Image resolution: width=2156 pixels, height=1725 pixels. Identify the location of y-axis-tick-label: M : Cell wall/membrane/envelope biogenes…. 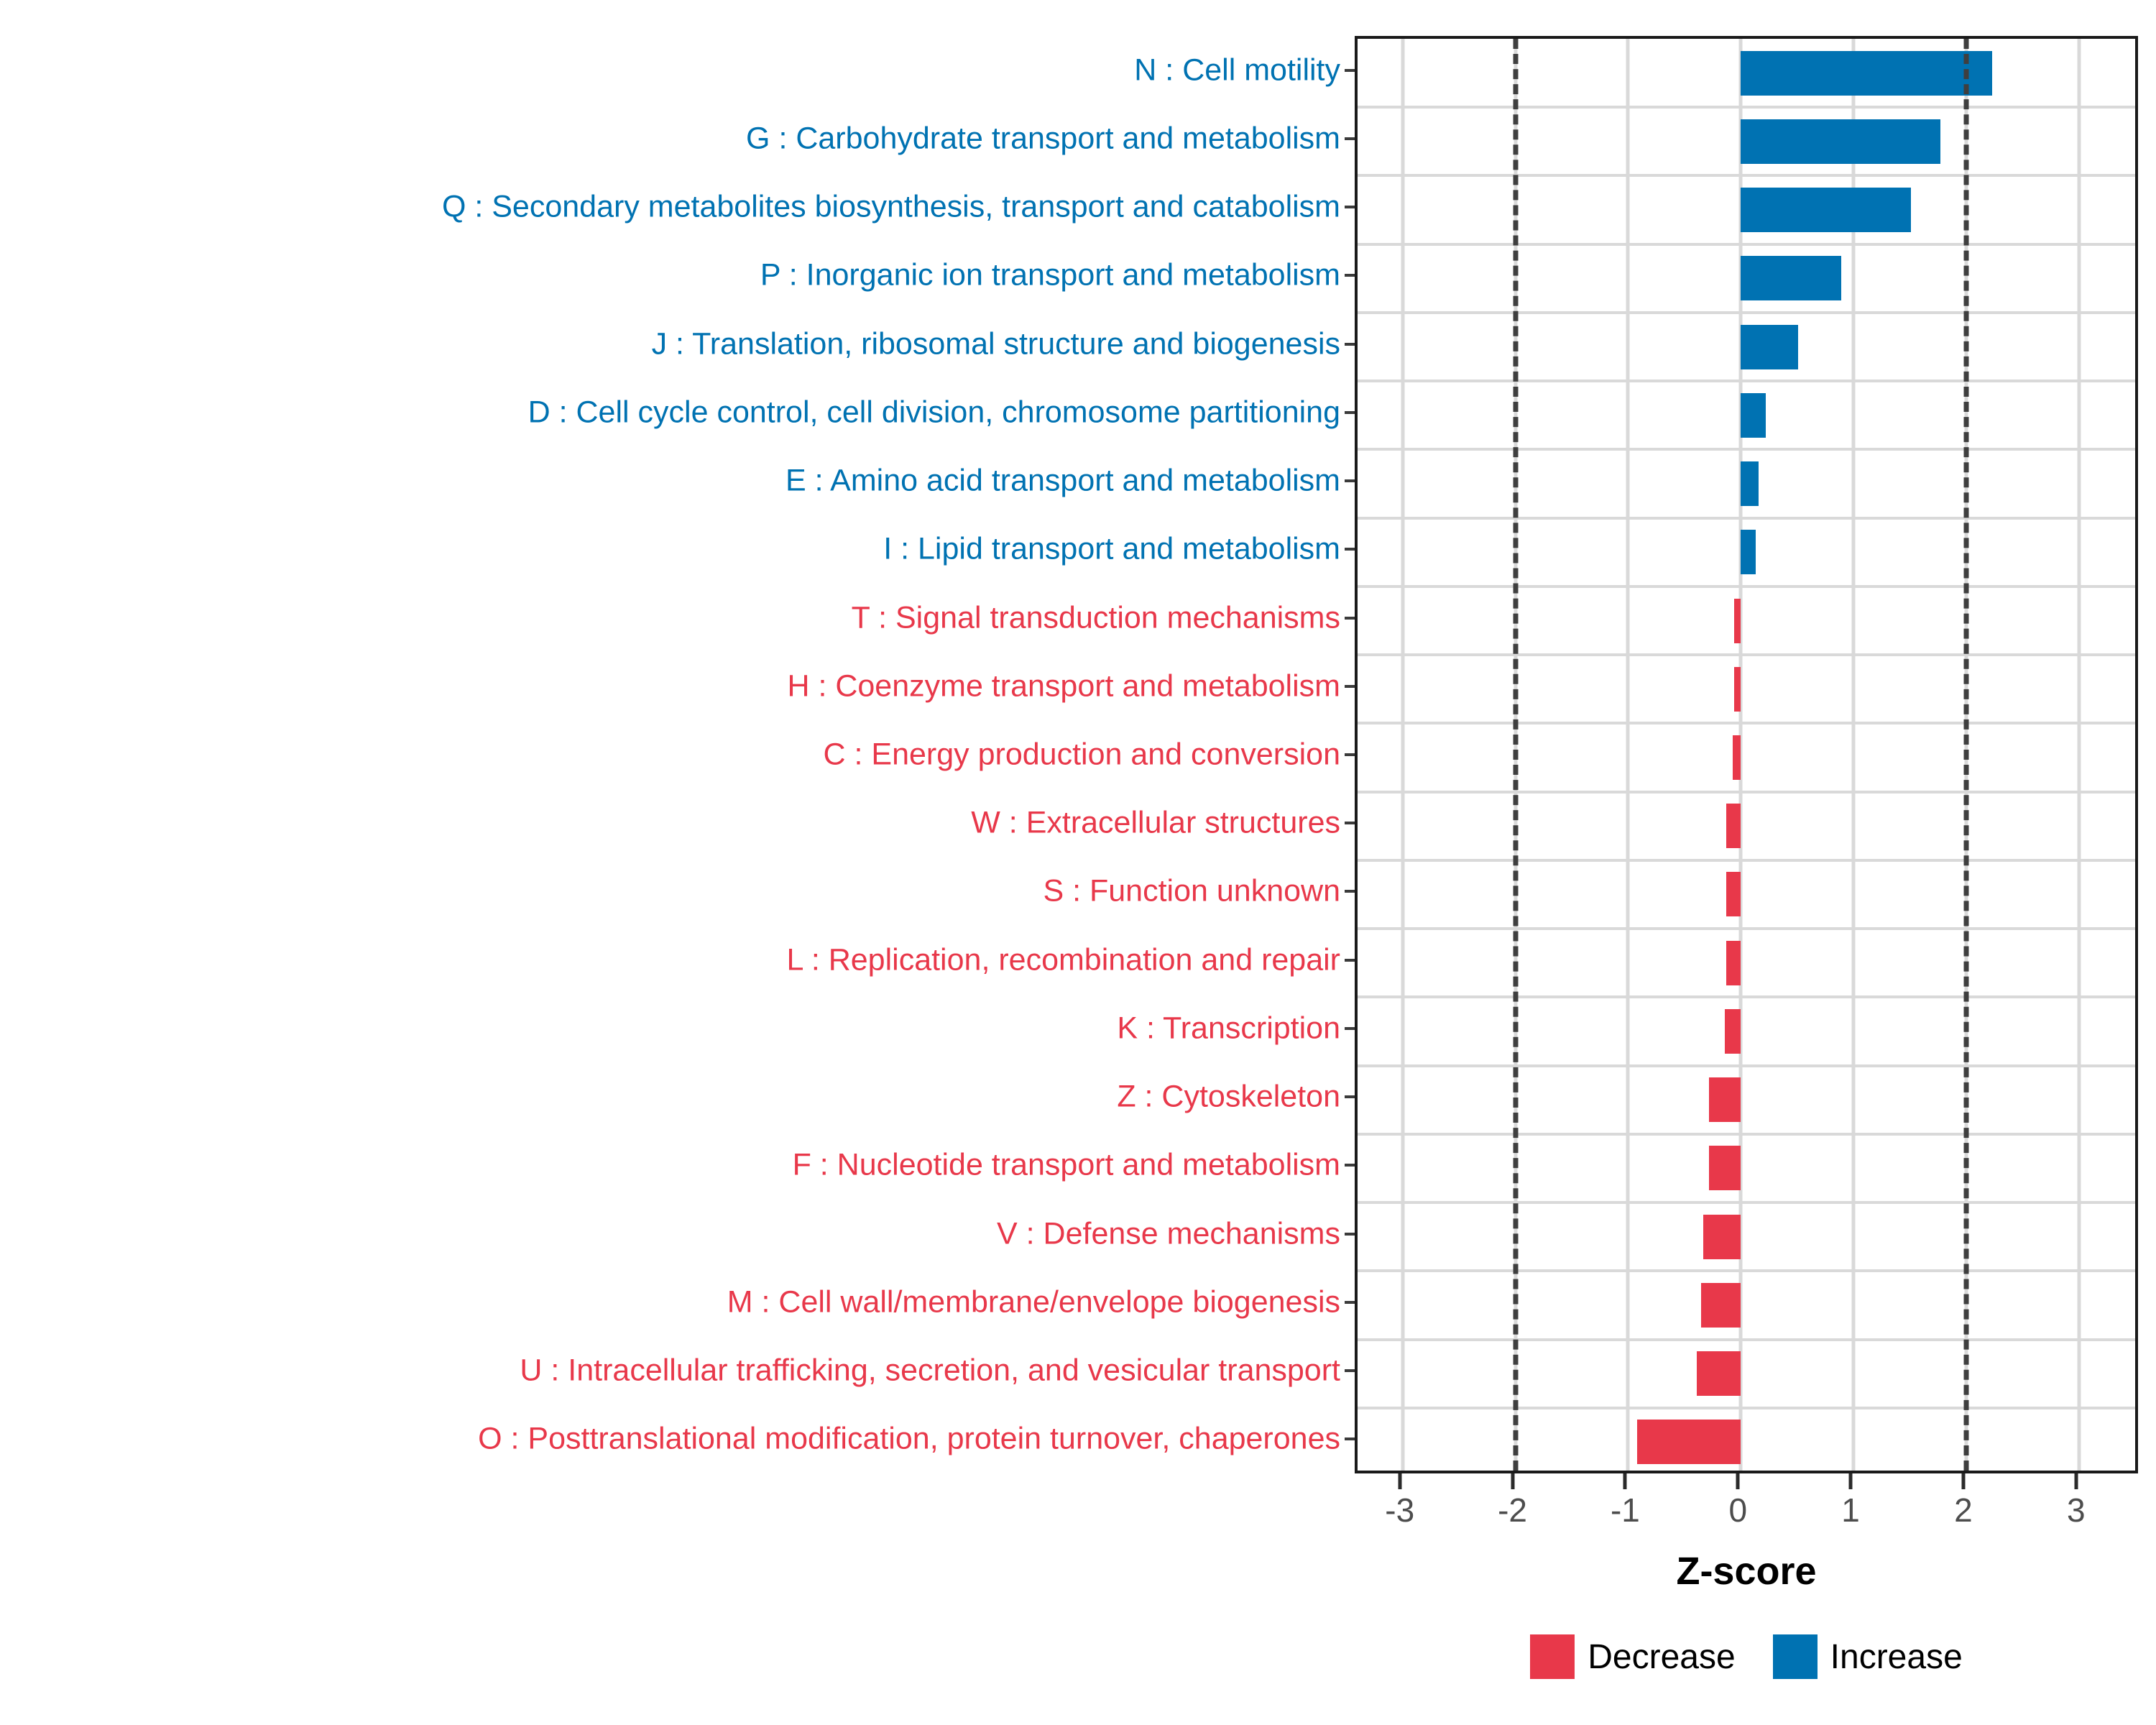
(1033, 1302).